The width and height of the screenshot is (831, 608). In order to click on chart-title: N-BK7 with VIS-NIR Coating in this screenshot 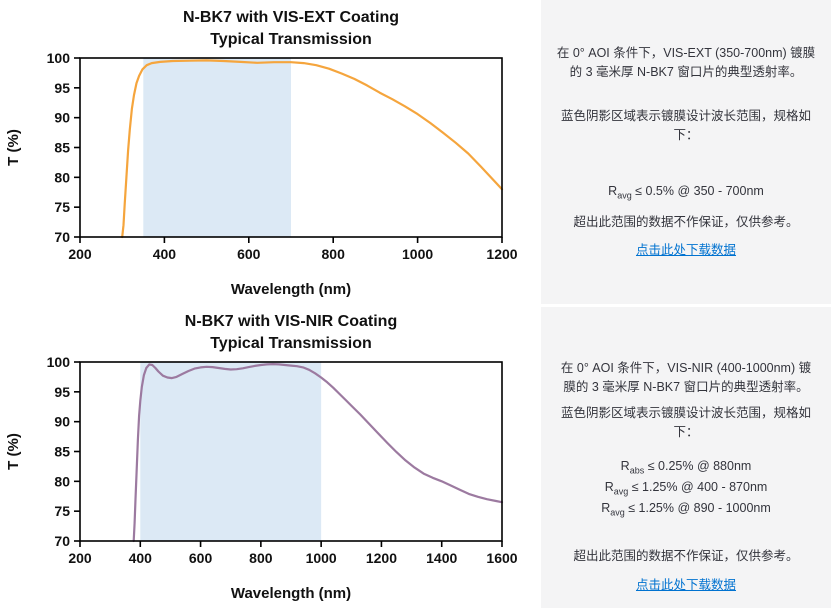, I will do `click(291, 321)`.